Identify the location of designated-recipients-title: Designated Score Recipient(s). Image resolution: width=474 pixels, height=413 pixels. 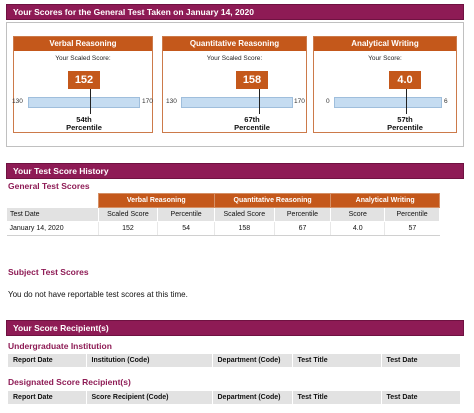
(69, 382).